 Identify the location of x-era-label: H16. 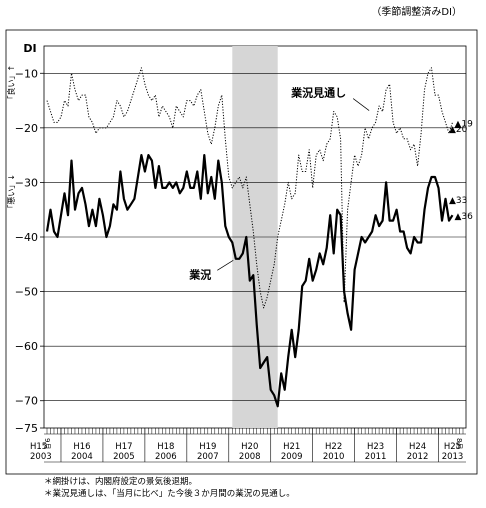
(81, 447).